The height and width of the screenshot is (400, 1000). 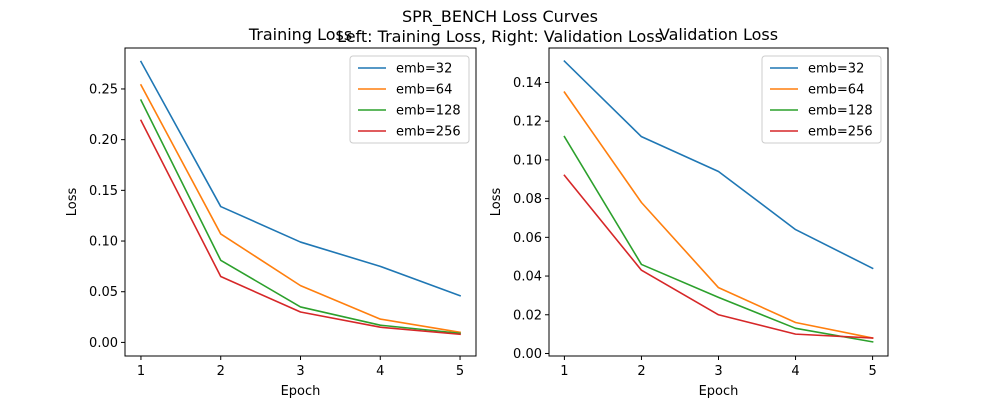 I want to click on validation-x-tick-label: 4, so click(x=795, y=371).